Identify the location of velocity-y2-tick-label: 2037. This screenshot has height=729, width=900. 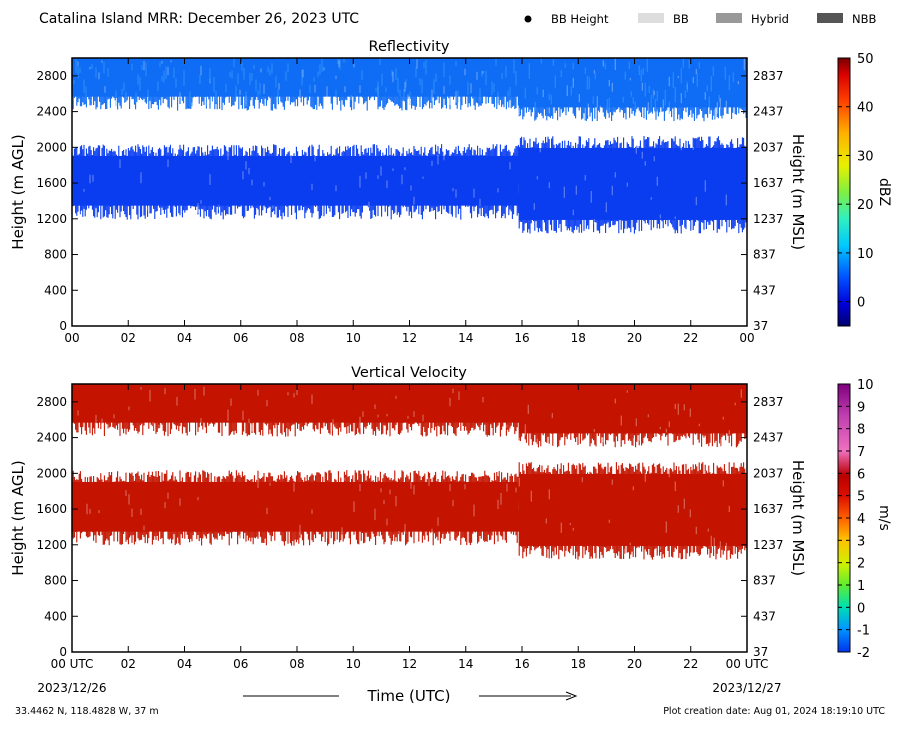
(768, 473).